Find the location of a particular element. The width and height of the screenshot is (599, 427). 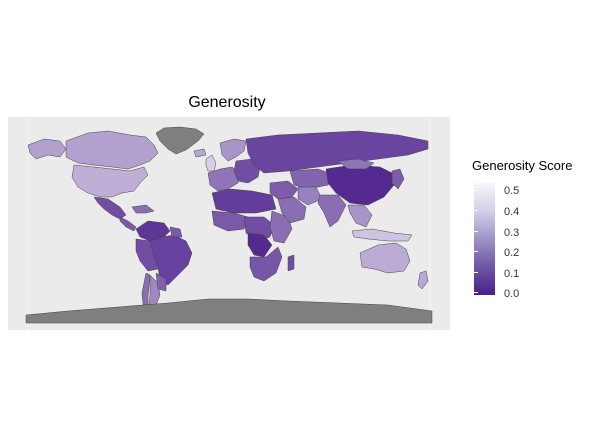

region-west-africa is located at coordinates (230, 221).